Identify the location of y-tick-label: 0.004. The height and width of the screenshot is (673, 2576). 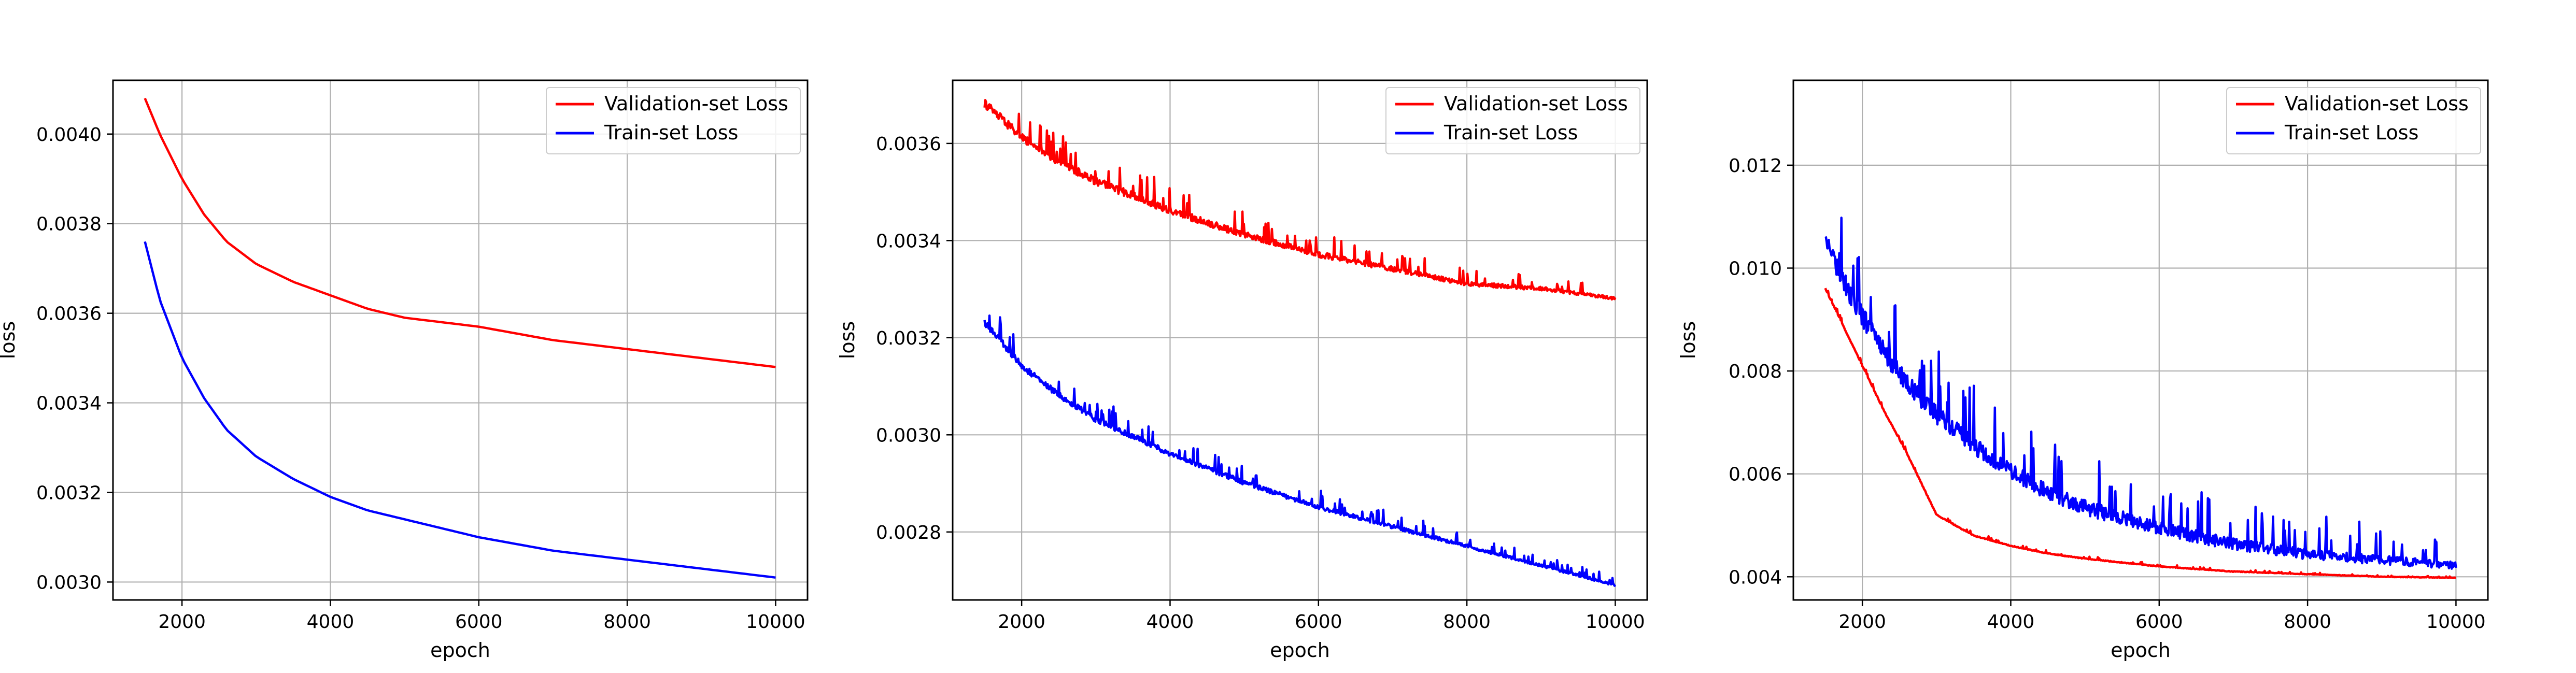
(1755, 577).